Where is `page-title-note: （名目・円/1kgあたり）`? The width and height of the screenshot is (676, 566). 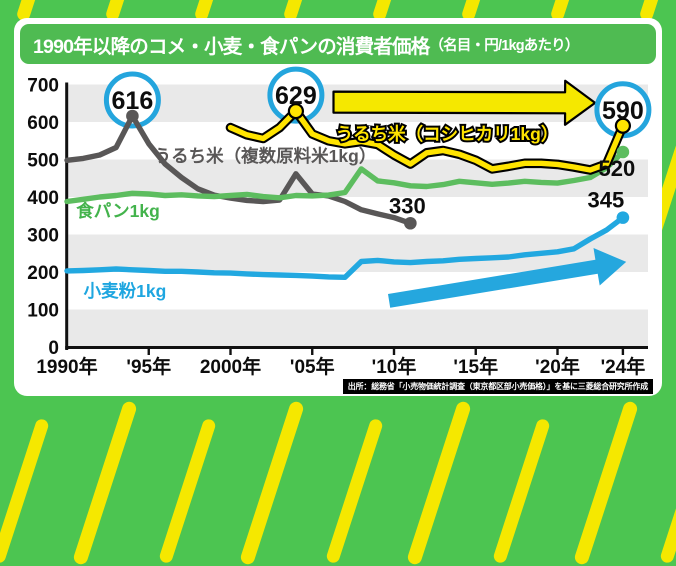 page-title-note: （名目・円/1kgあたり） is located at coordinates (504, 45).